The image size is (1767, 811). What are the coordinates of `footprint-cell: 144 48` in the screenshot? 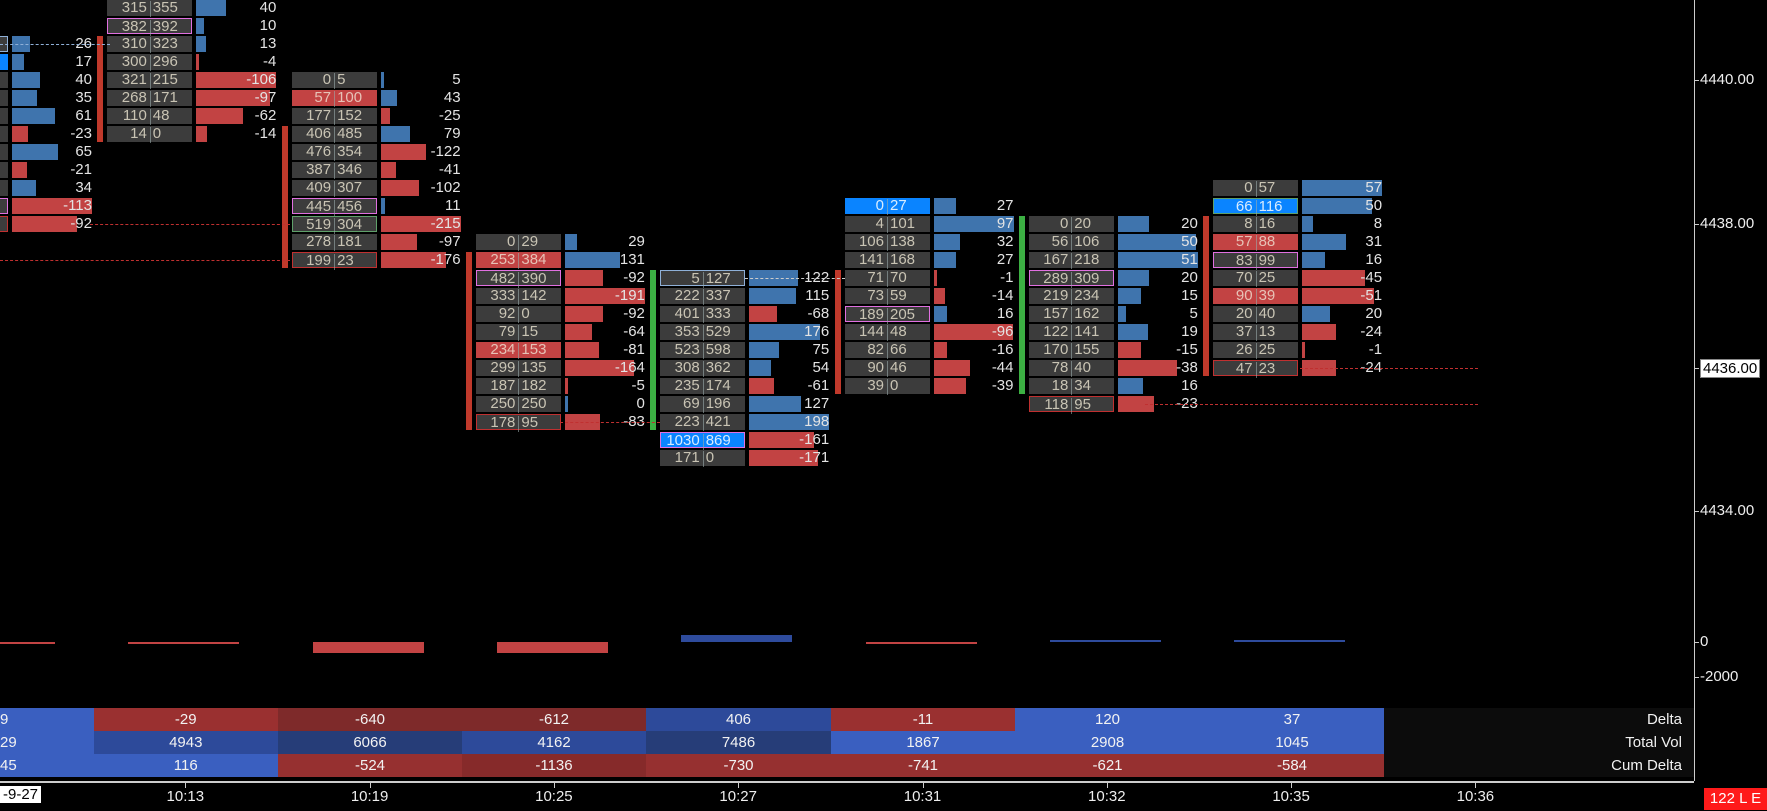 It's located at (887, 332).